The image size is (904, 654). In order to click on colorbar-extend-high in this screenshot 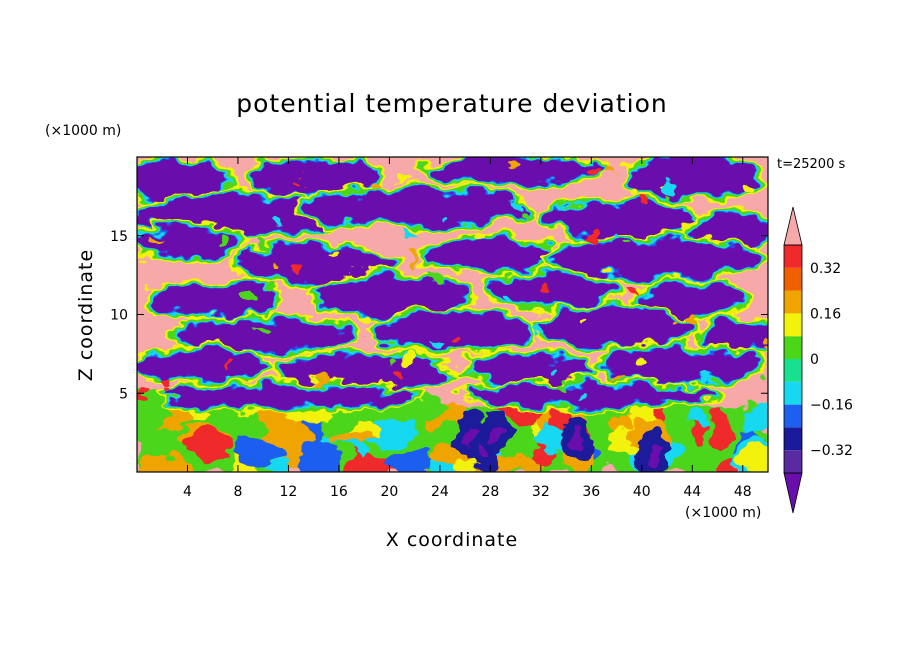, I will do `click(793, 226)`.